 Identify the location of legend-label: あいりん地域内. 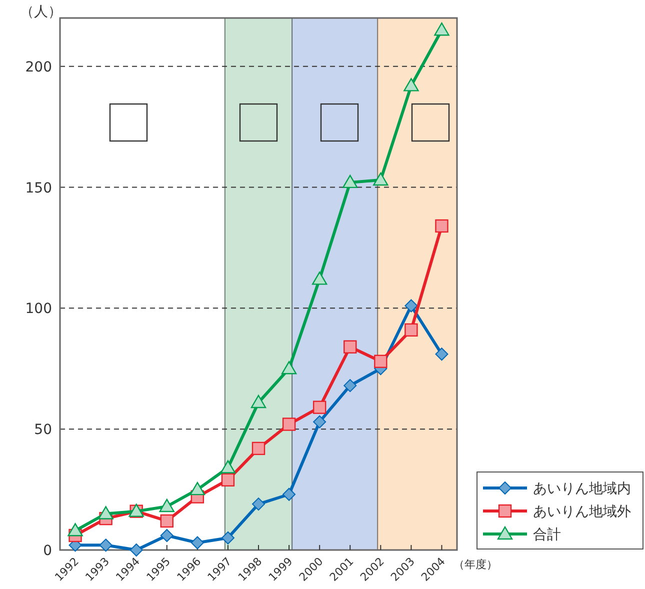
(582, 489).